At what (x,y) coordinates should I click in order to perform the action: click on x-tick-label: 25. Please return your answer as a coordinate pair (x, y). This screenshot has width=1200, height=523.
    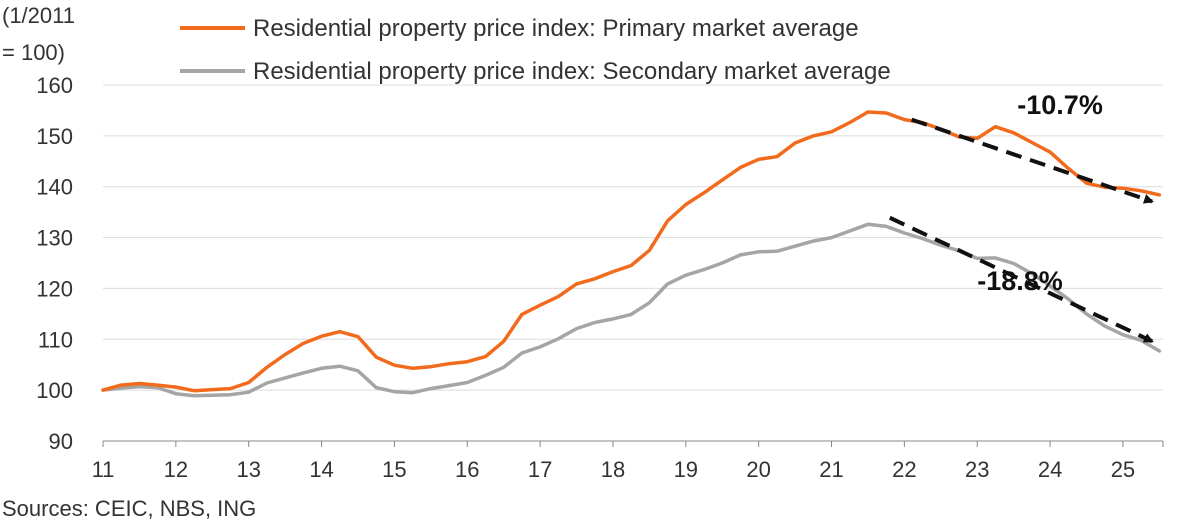
    Looking at the image, I should click on (1123, 469).